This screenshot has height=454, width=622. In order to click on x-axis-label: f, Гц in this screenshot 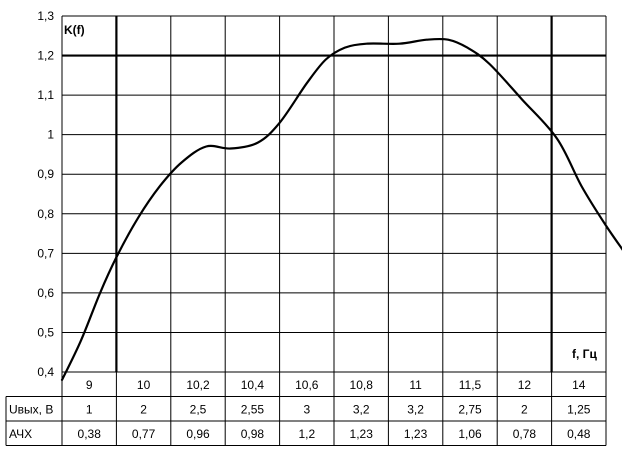, I will do `click(584, 354)`.